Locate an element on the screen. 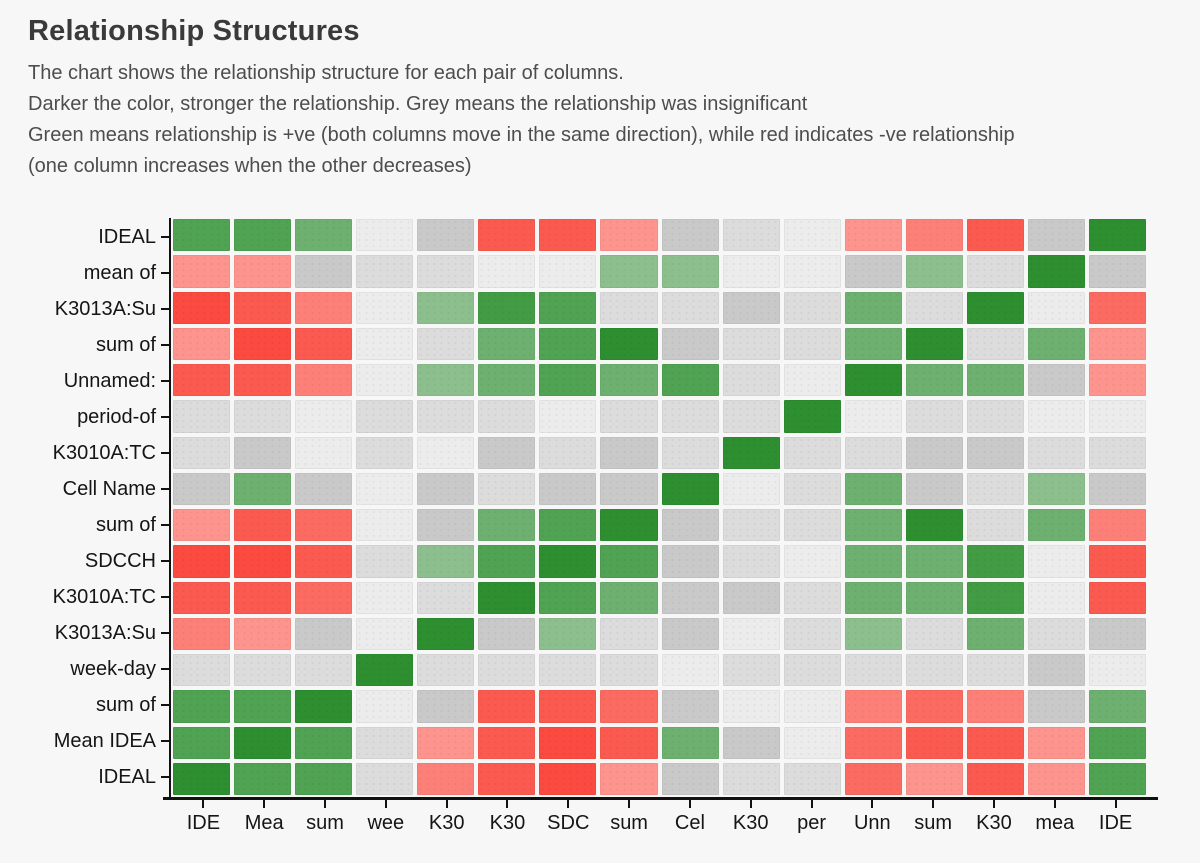 Image resolution: width=1200 pixels, height=863 pixels. y-axis-label: Cell Name is located at coordinates (84, 489).